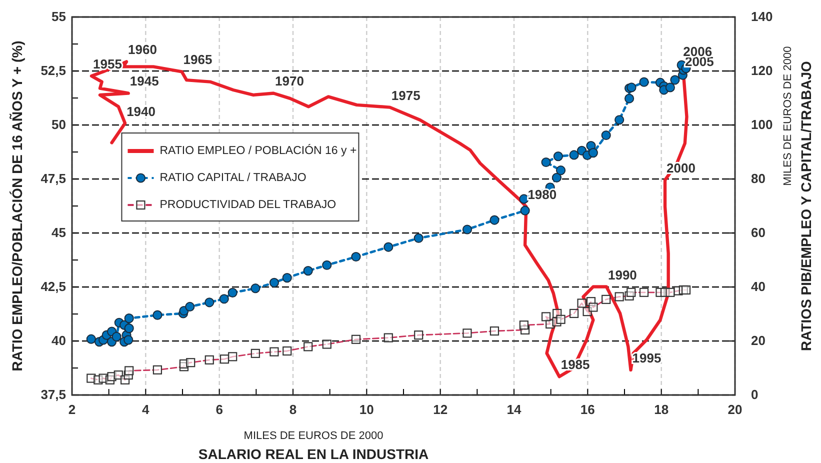 This screenshot has width=821, height=463. Describe the element at coordinates (146, 410) in the screenshot. I see `x-tick-label: 4` at that location.